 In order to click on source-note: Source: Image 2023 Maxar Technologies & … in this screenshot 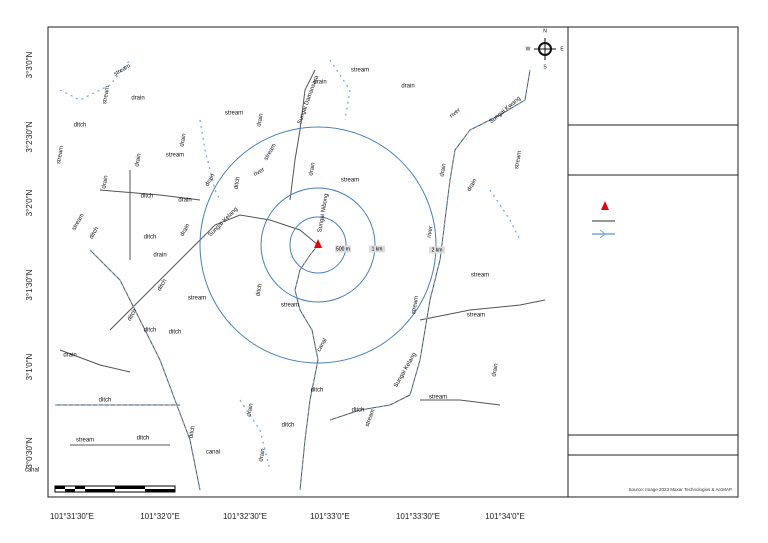, I will do `click(680, 489)`.